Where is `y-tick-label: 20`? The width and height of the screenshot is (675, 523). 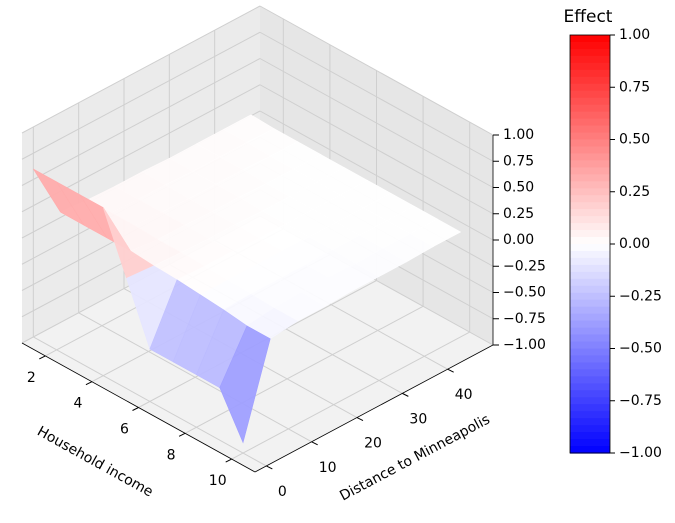 y-tick-label: 20 is located at coordinates (373, 444).